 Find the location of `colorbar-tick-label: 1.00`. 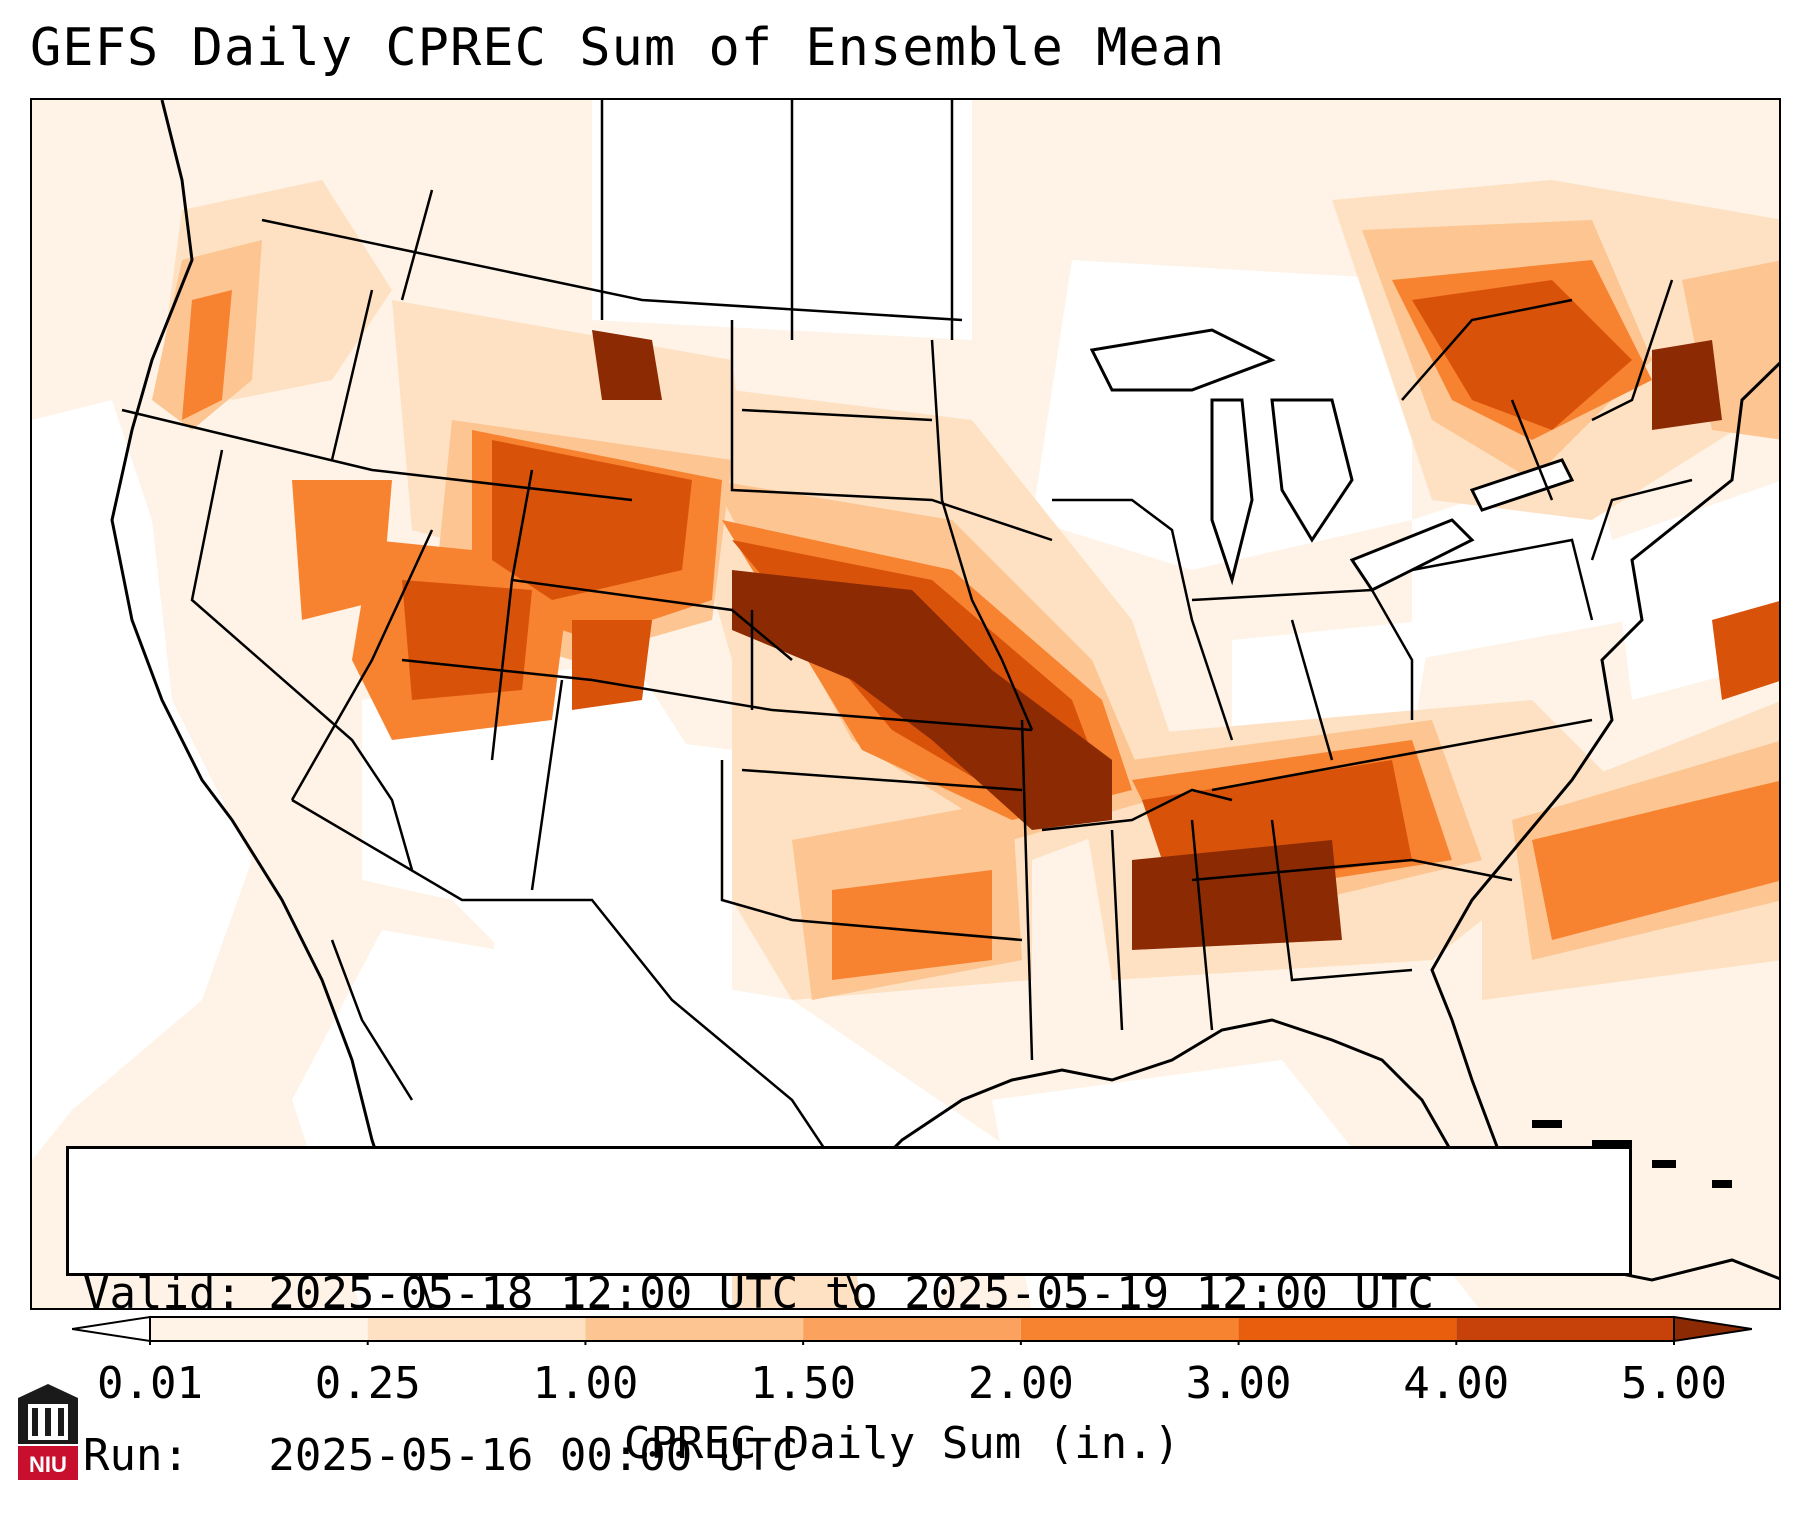

colorbar-tick-label: 1.00 is located at coordinates (585, 1383).